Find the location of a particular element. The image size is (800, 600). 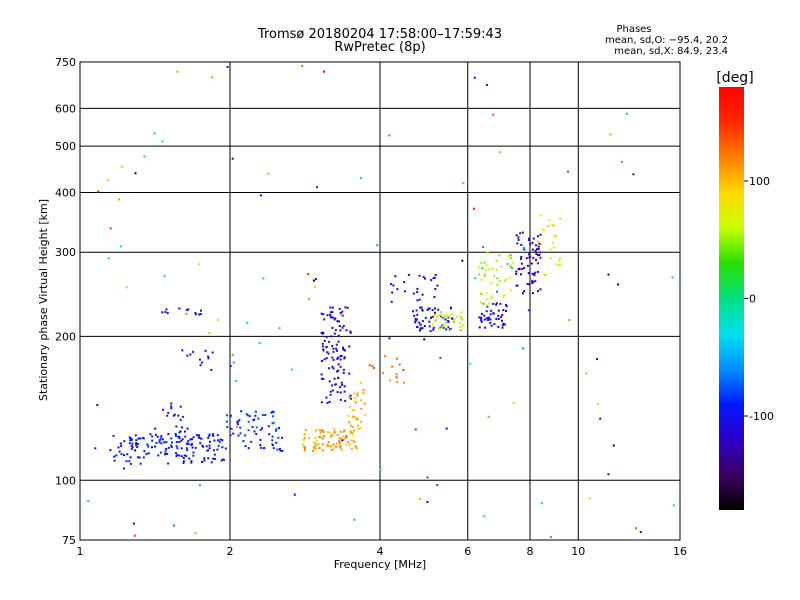

x-tick-label: 4 is located at coordinates (380, 551).